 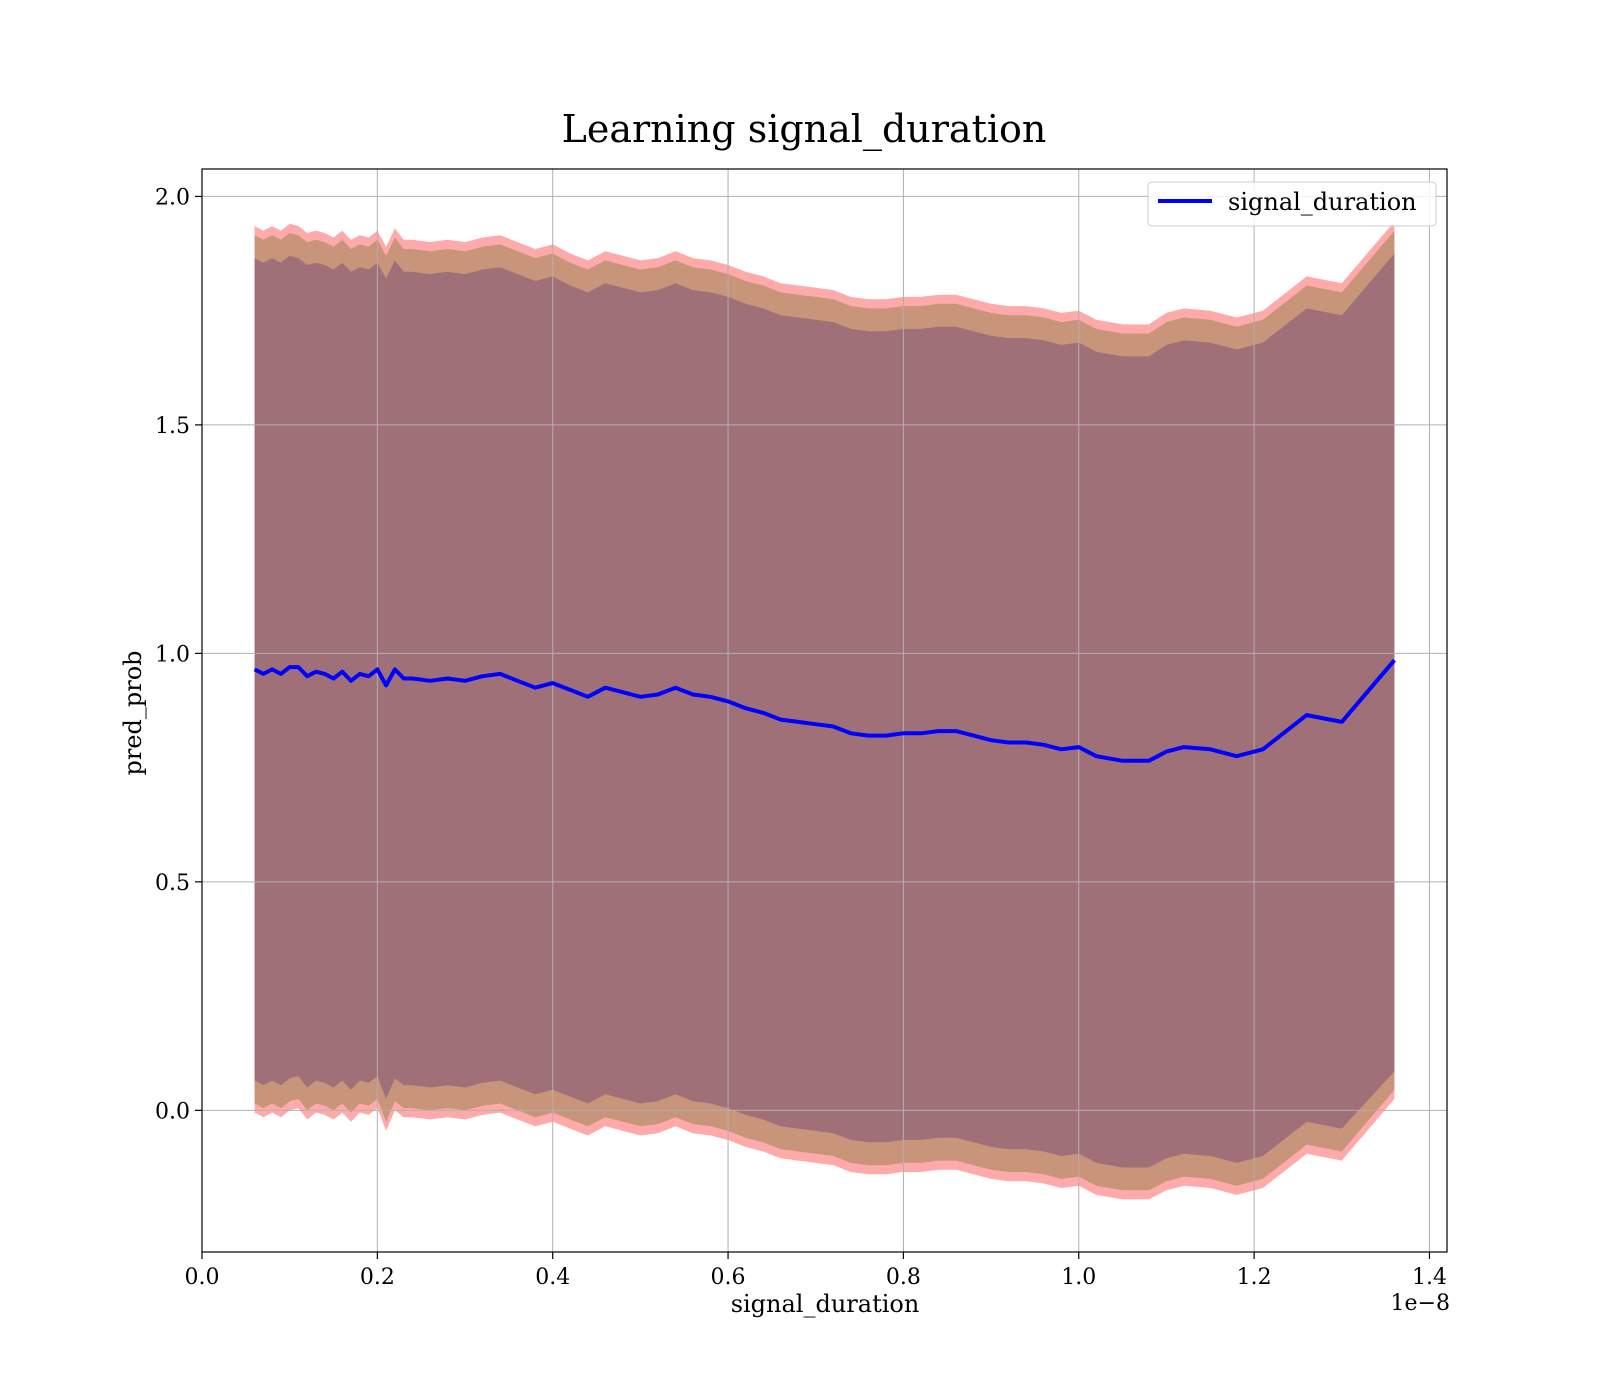 What do you see at coordinates (1078, 1277) in the screenshot?
I see `x-tick-label: 1.0` at bounding box center [1078, 1277].